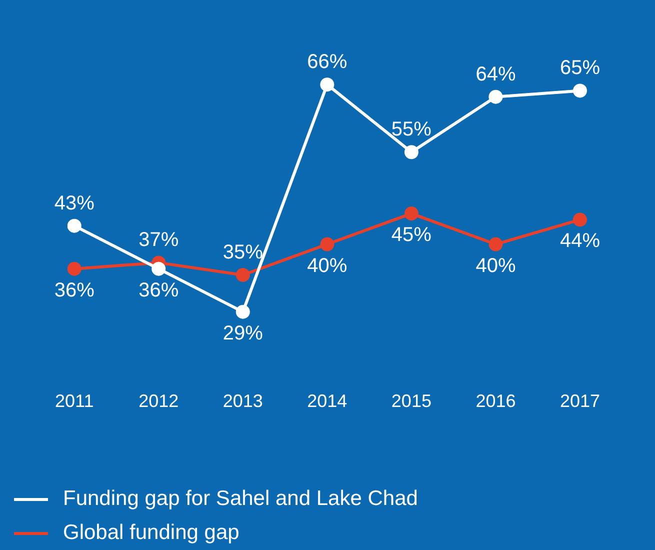 This screenshot has height=550, width=655. What do you see at coordinates (580, 241) in the screenshot?
I see `data-label: 44%` at bounding box center [580, 241].